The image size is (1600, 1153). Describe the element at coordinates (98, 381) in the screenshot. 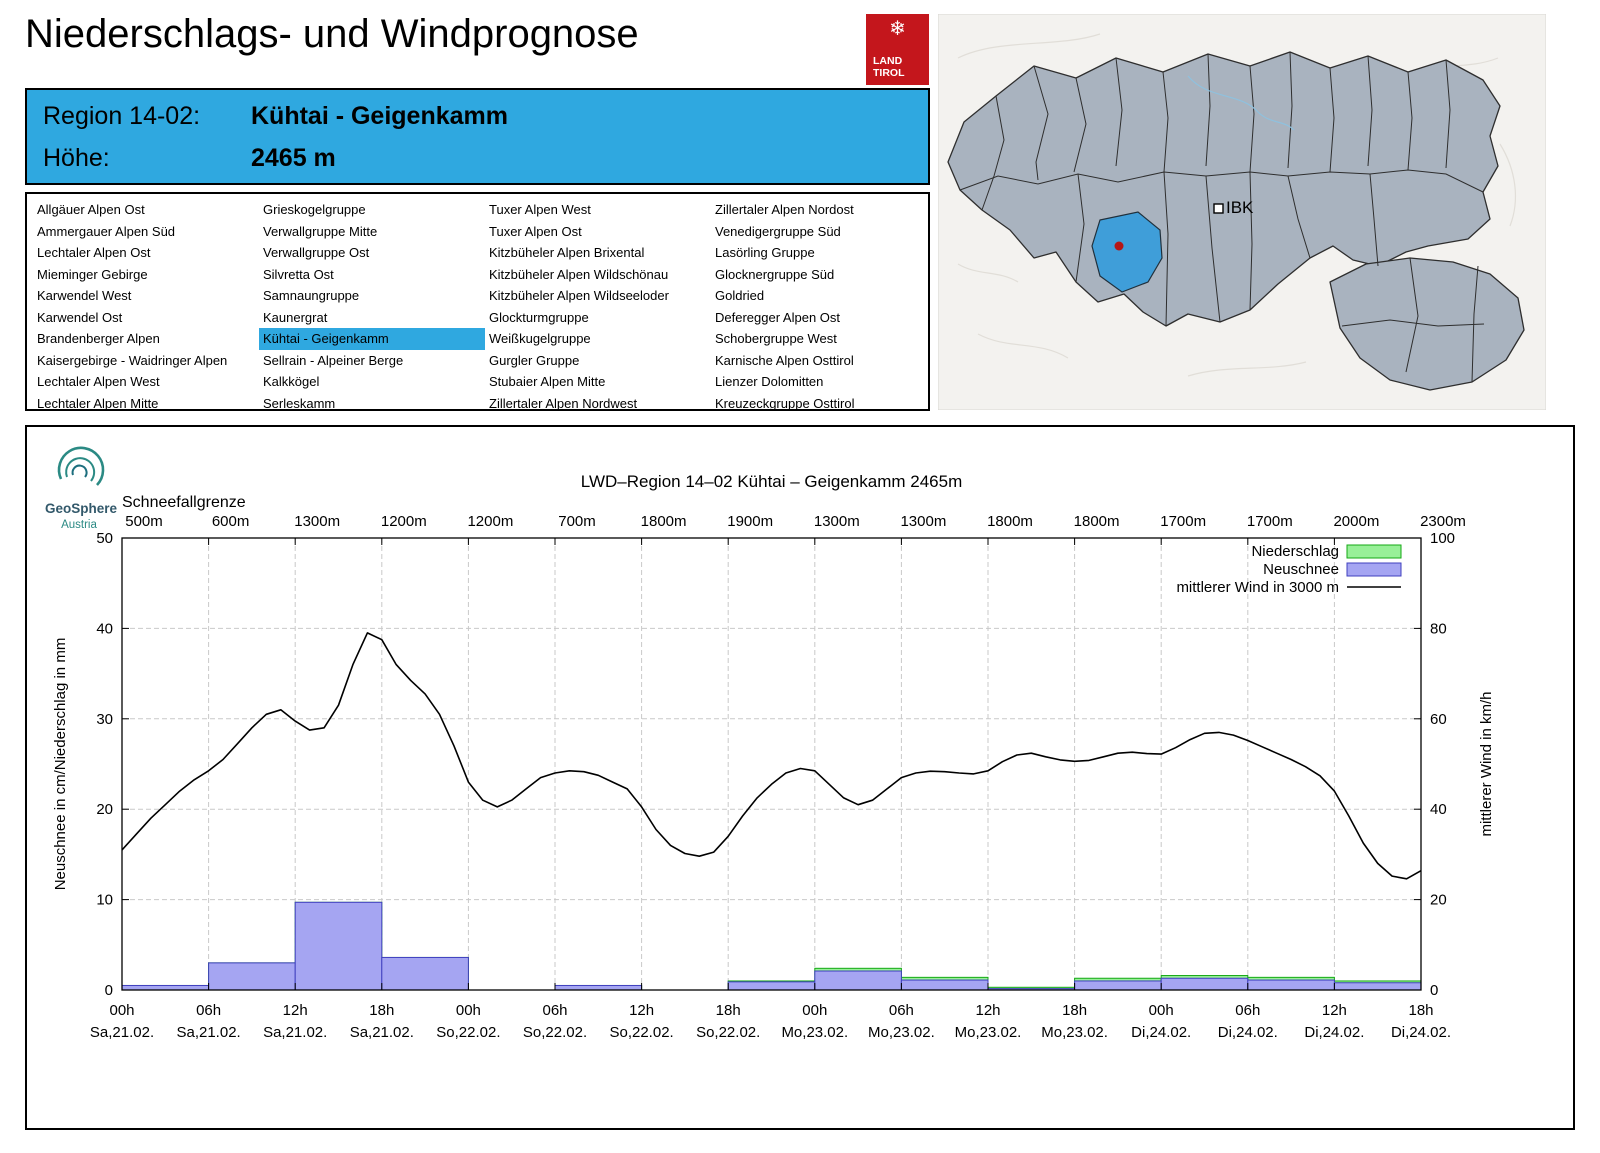

I see `region-list-item: Lechtaler Alpen West` at that location.